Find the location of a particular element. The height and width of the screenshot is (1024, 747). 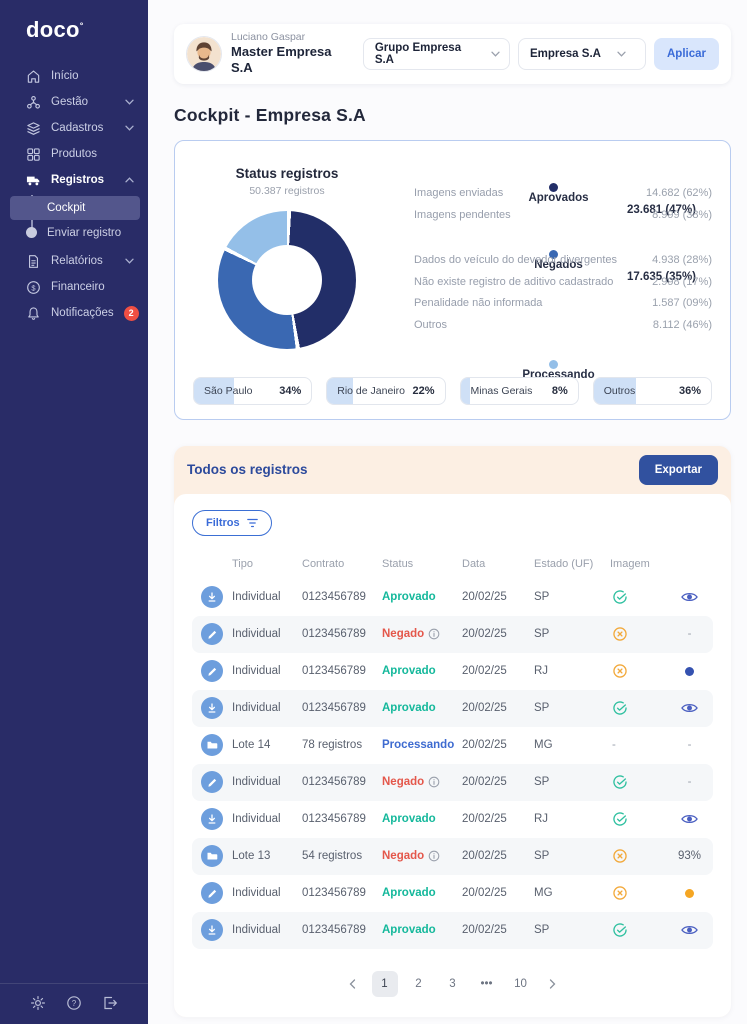

status-donut-chart is located at coordinates (287, 279).